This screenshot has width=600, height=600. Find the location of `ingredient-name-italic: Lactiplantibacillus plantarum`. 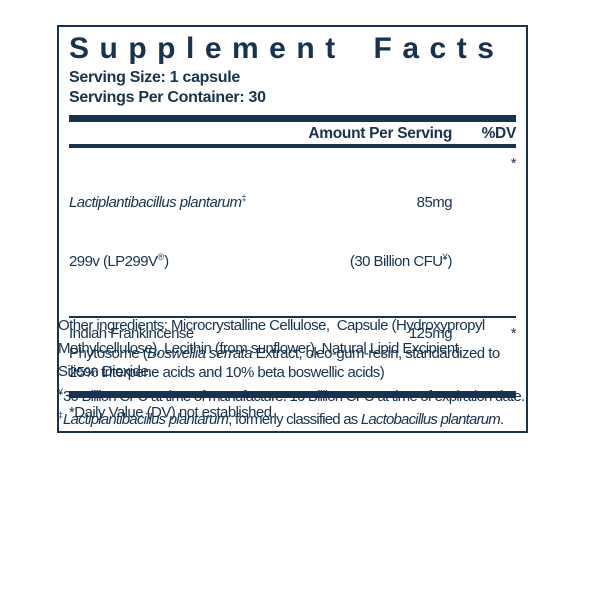

ingredient-name-italic: Lactiplantibacillus plantarum is located at coordinates (155, 202).